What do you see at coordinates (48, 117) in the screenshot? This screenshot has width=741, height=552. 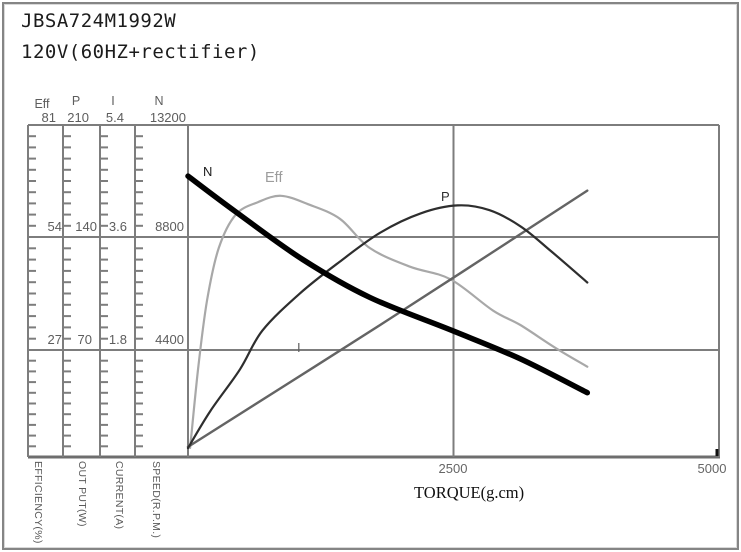 I see `axis-max-efficiency: 81` at bounding box center [48, 117].